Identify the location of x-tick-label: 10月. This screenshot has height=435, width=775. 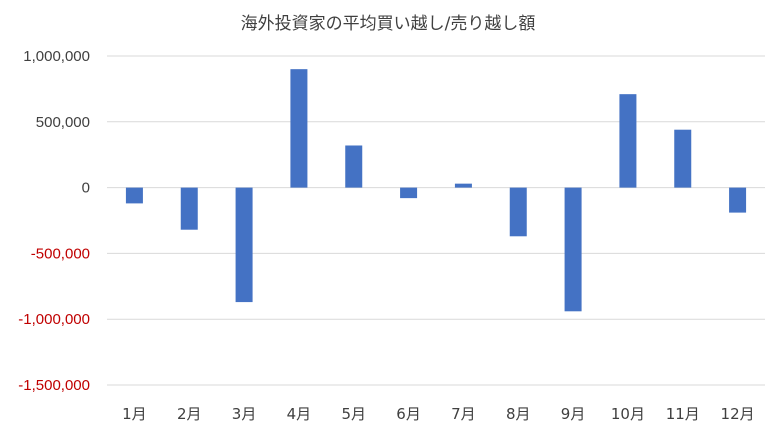
(628, 414).